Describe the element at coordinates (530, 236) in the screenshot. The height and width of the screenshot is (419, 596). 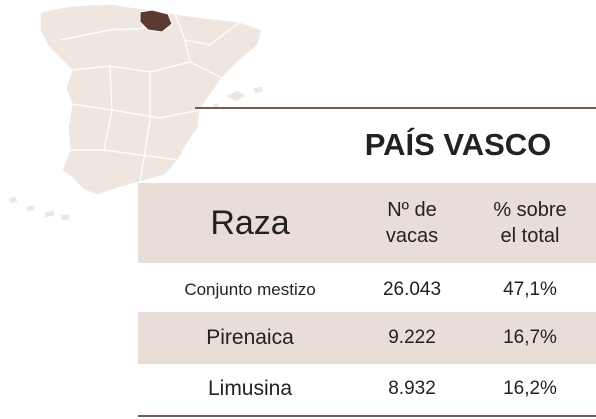
I see `header-cell: el total` at that location.